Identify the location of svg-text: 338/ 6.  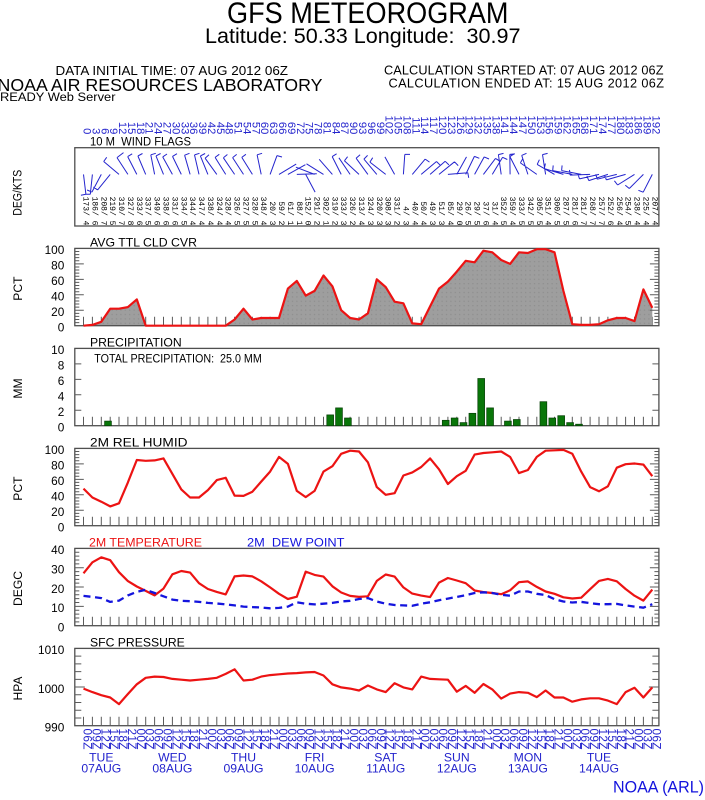
(165, 211).